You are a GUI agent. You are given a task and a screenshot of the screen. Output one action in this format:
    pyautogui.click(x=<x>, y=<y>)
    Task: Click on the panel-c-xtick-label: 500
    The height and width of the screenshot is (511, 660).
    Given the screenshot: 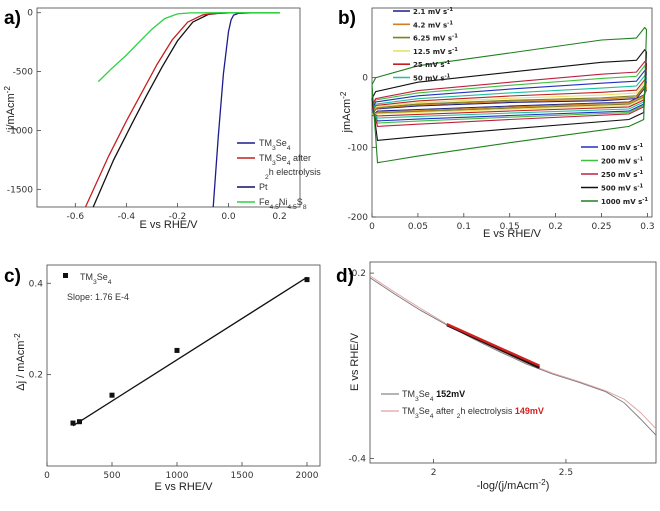 What is the action you would take?
    pyautogui.click(x=111, y=476)
    